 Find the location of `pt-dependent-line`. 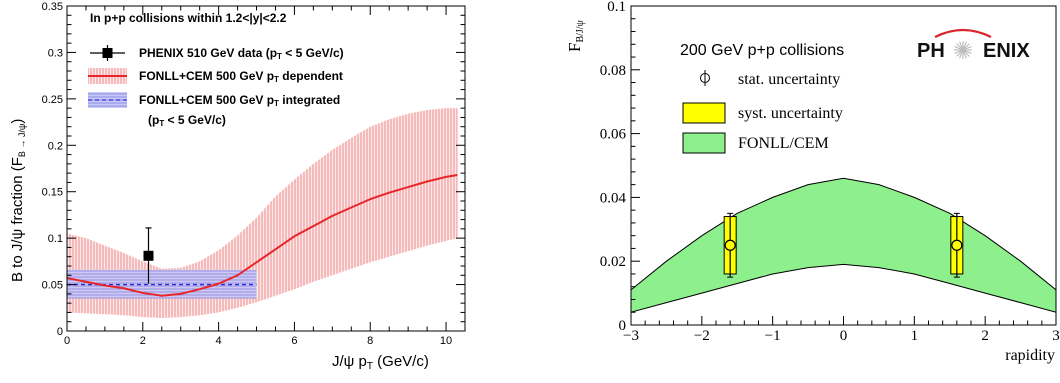

pt-dependent-line is located at coordinates (262, 235).